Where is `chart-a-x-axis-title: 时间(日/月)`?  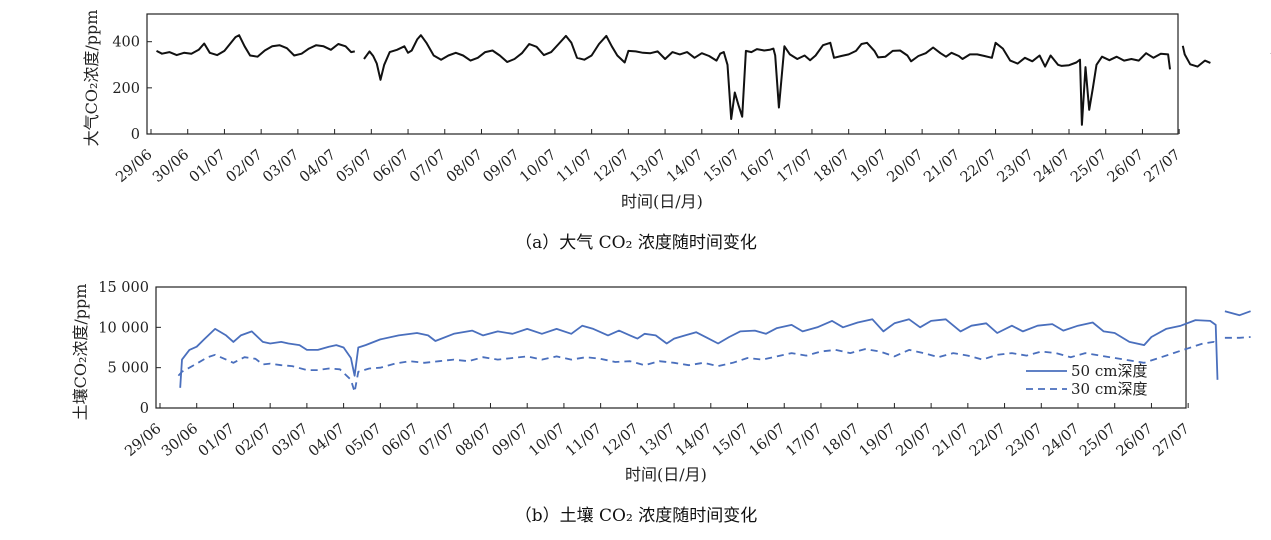 chart-a-x-axis-title: 时间(日/月) is located at coordinates (662, 201).